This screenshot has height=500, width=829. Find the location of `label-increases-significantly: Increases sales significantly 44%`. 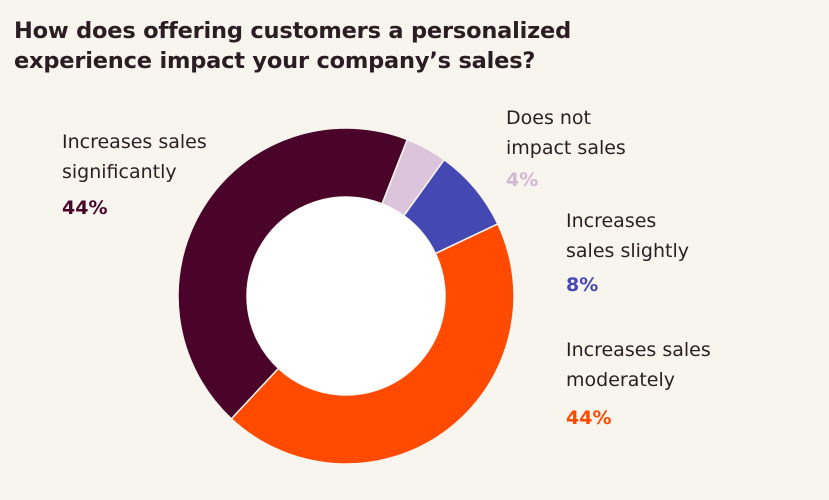

label-increases-significantly: Increases sales significantly 44% is located at coordinates (134, 175).